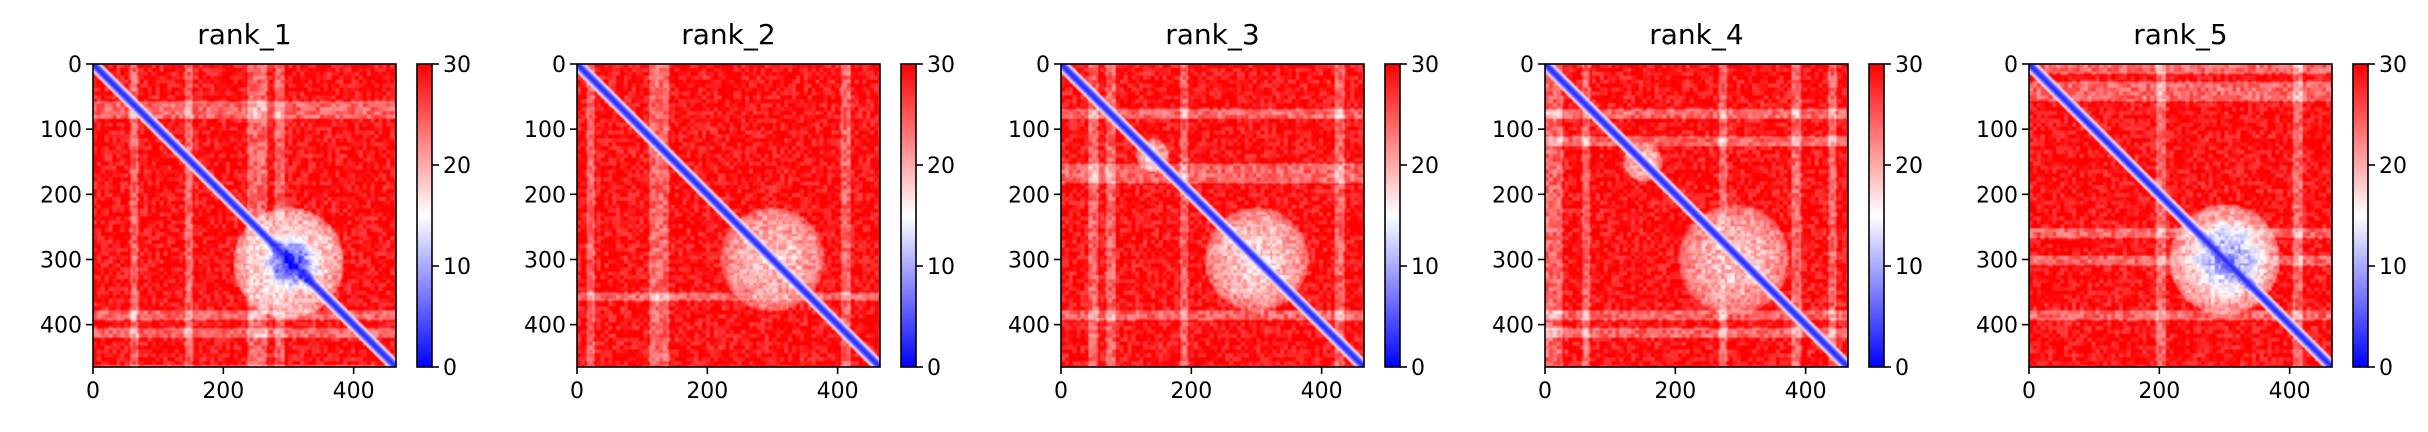  I want to click on panel-title: rank_3, so click(1212, 34).